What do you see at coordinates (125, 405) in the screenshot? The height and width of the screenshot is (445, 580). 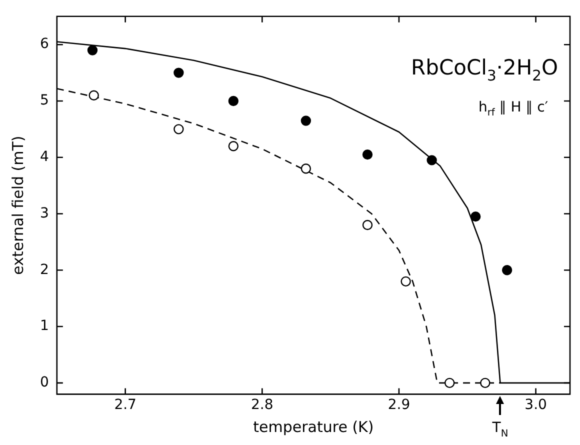 I see `x-tick-label: 2.7` at bounding box center [125, 405].